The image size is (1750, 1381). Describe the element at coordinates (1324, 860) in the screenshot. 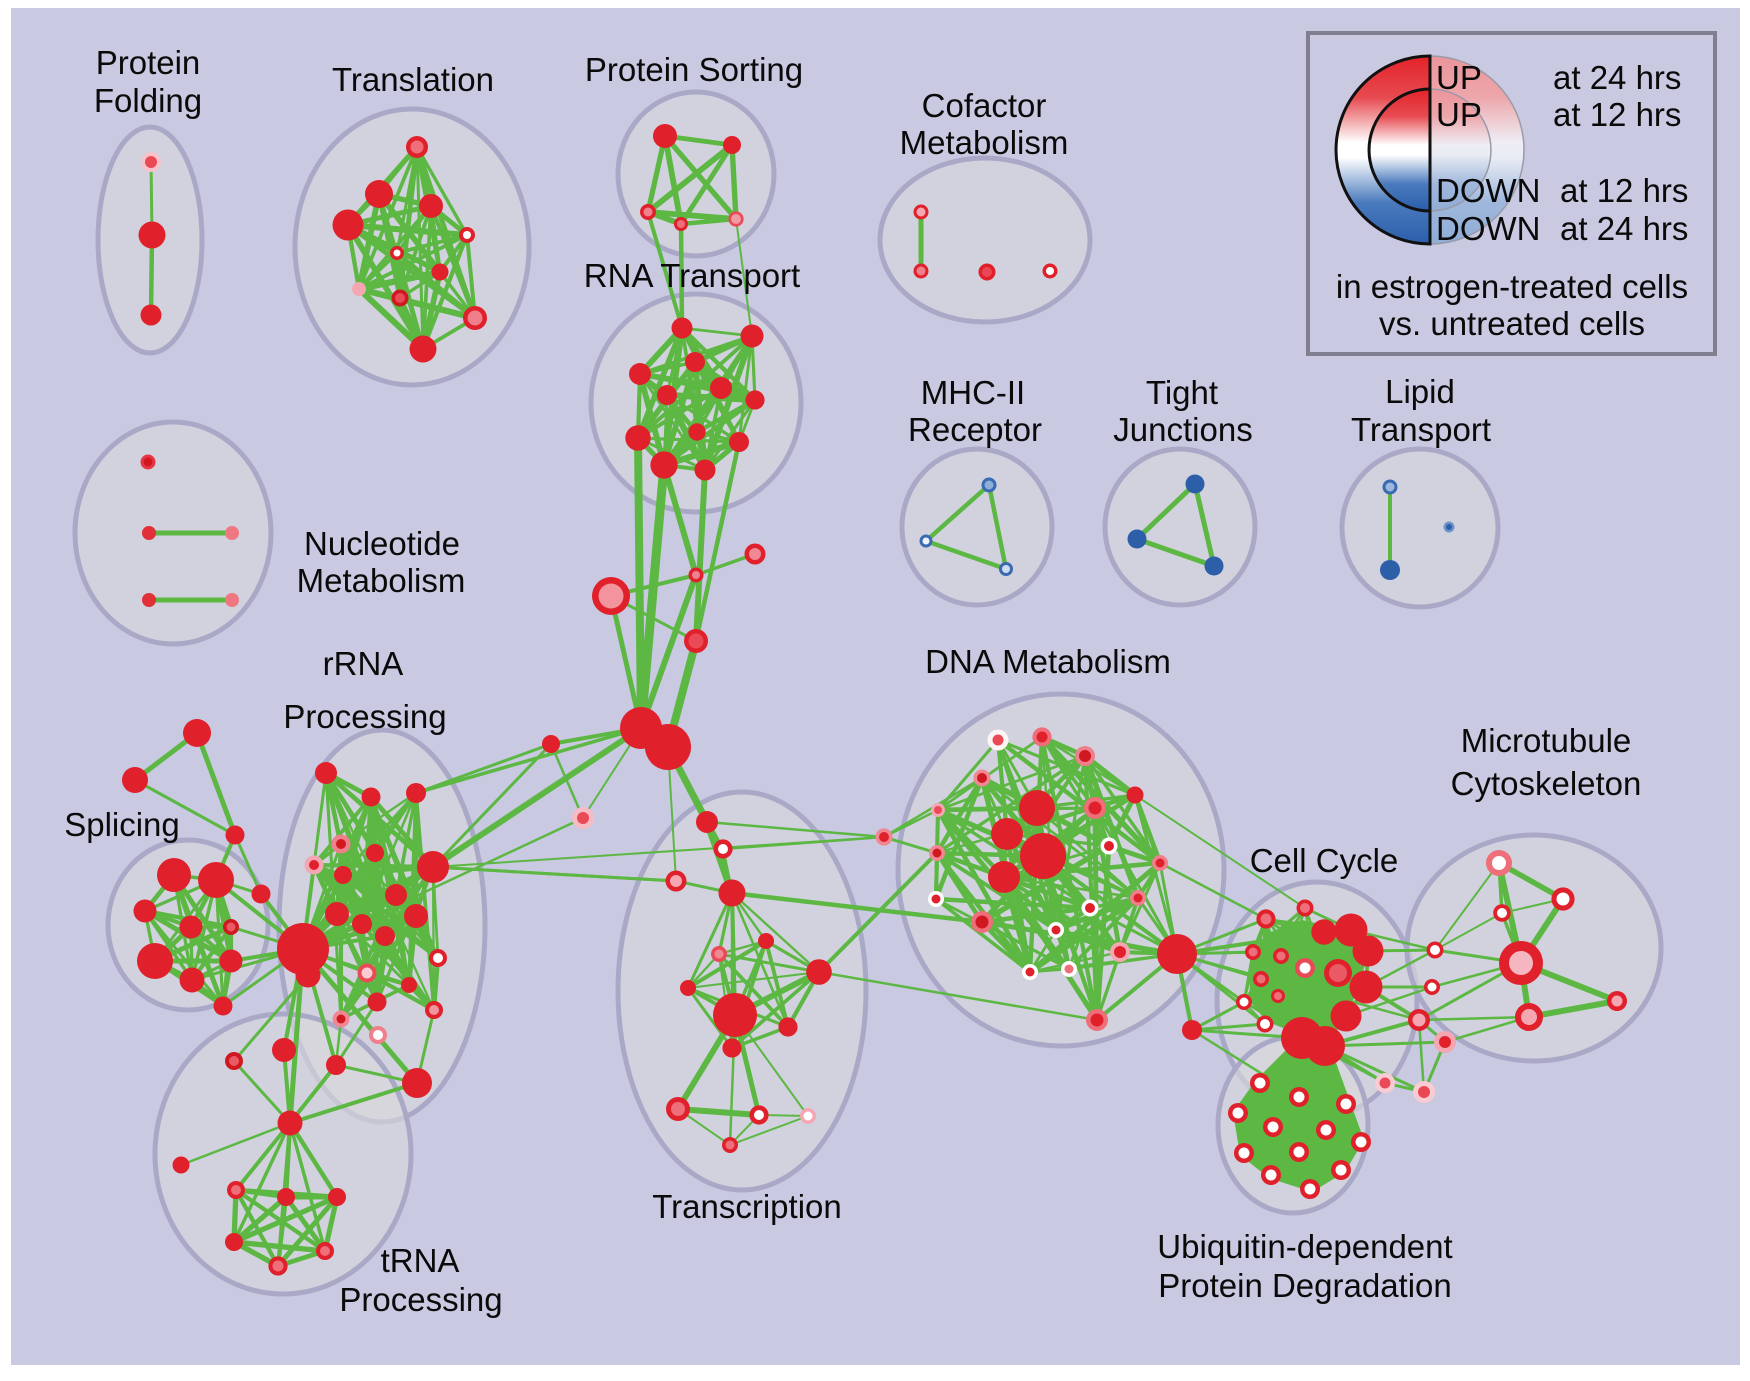

I see `svg-text: Cell Cycle` at that location.